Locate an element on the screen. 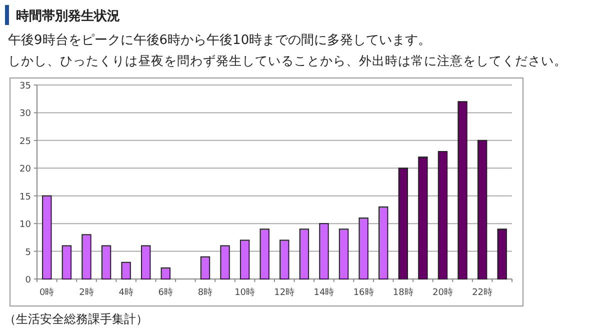  y-tick-label: 15 is located at coordinates (25, 197).